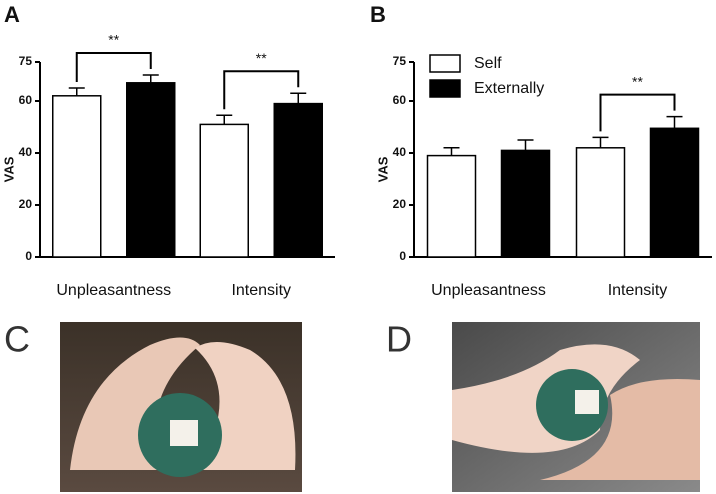 This screenshot has height=494, width=716. Describe the element at coordinates (17, 339) in the screenshot. I see `panel-label: C` at that location.